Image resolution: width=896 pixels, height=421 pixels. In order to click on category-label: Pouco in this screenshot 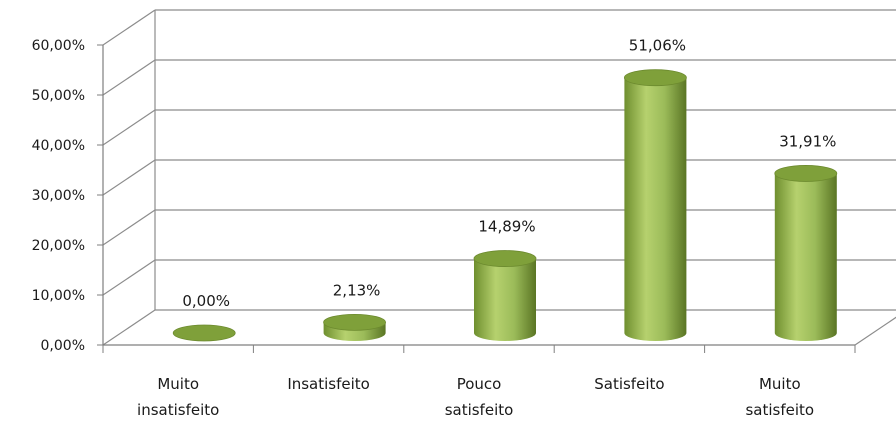, I will do `click(479, 384)`.